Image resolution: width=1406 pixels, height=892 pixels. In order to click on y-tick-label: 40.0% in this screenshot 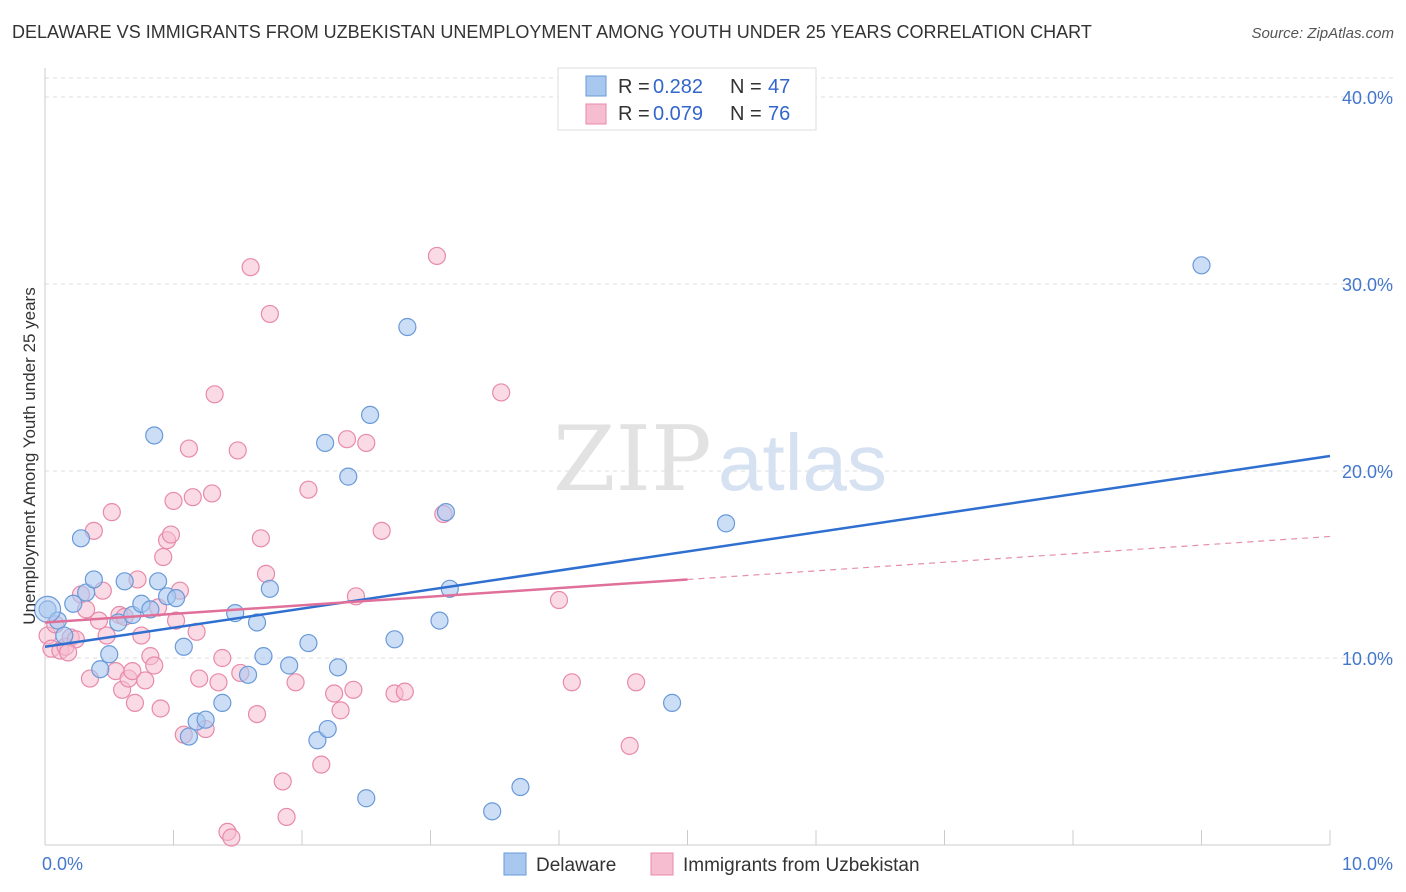, I will do `click(1367, 98)`.